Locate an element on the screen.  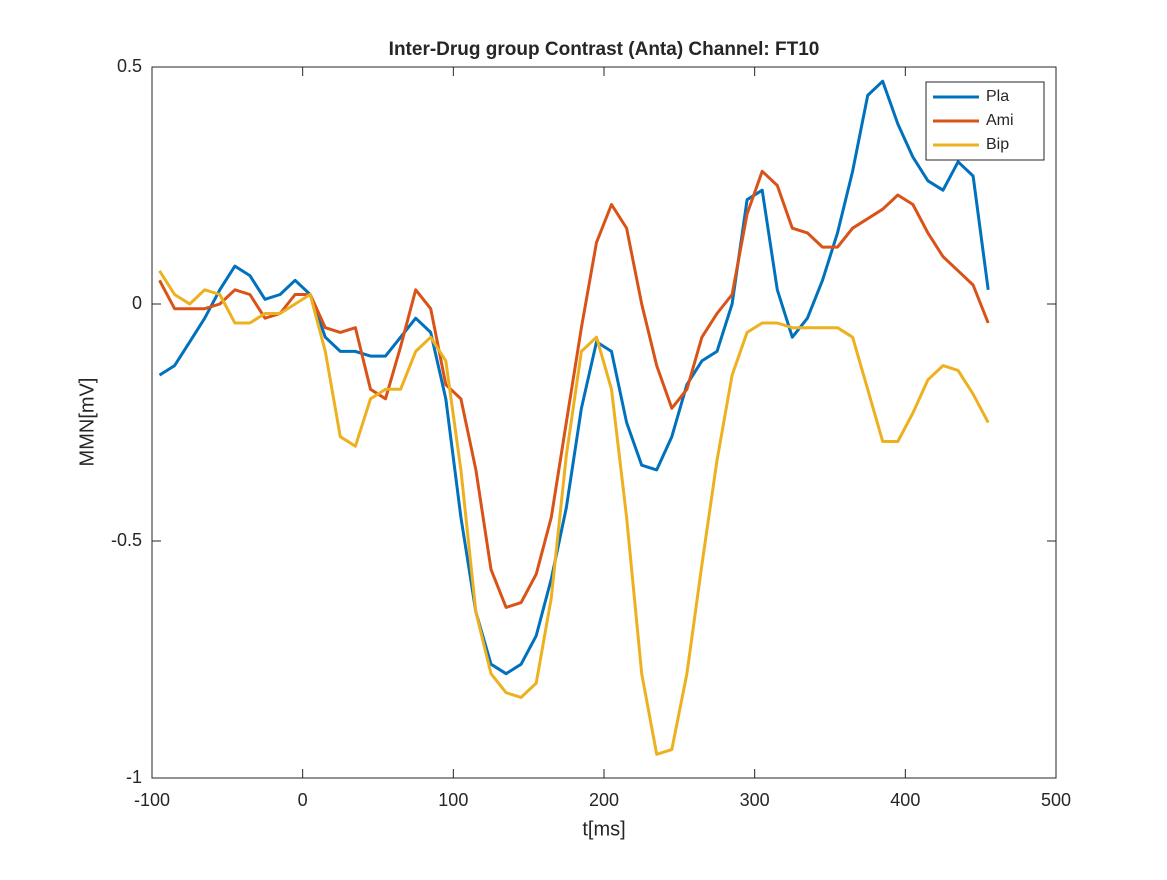
x-tick-label: 400 is located at coordinates (905, 800).